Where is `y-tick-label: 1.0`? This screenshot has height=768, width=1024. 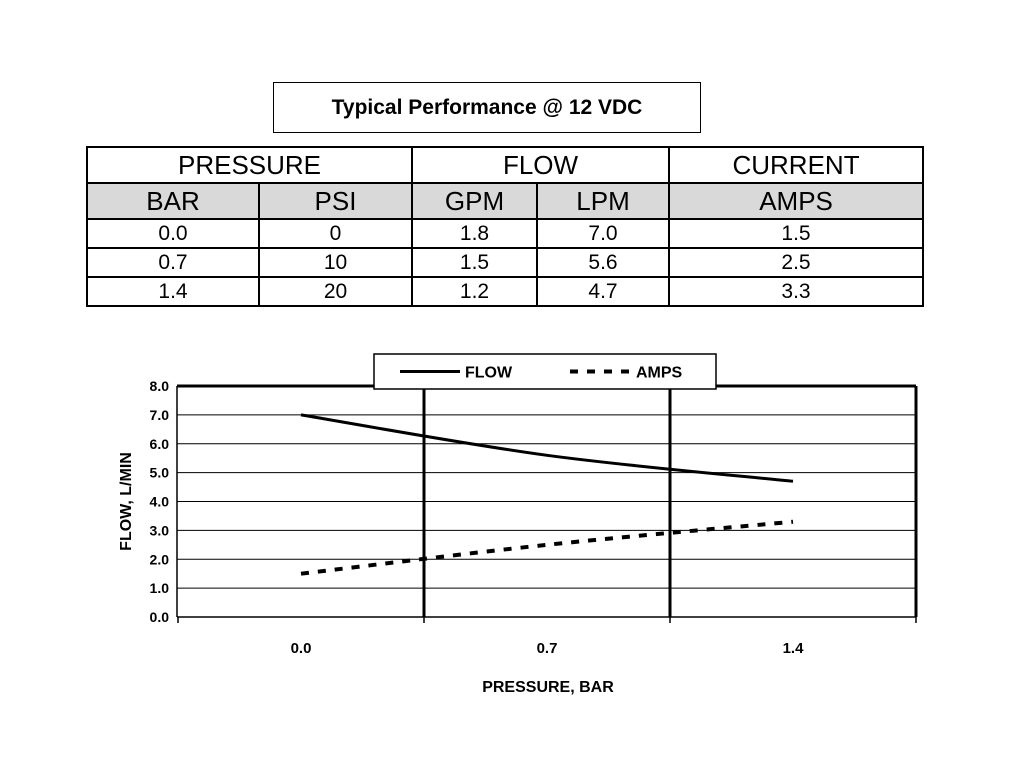
y-tick-label: 1.0 is located at coordinates (160, 588).